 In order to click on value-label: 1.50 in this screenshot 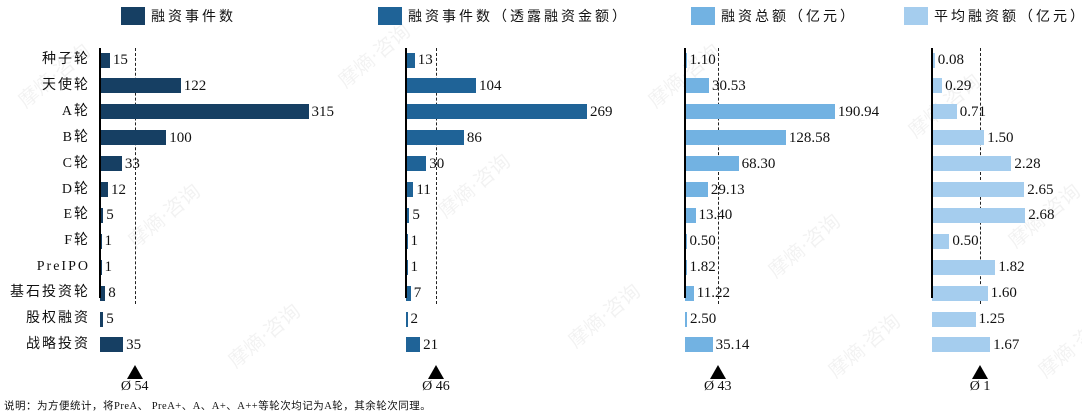, I will do `click(1000, 137)`.